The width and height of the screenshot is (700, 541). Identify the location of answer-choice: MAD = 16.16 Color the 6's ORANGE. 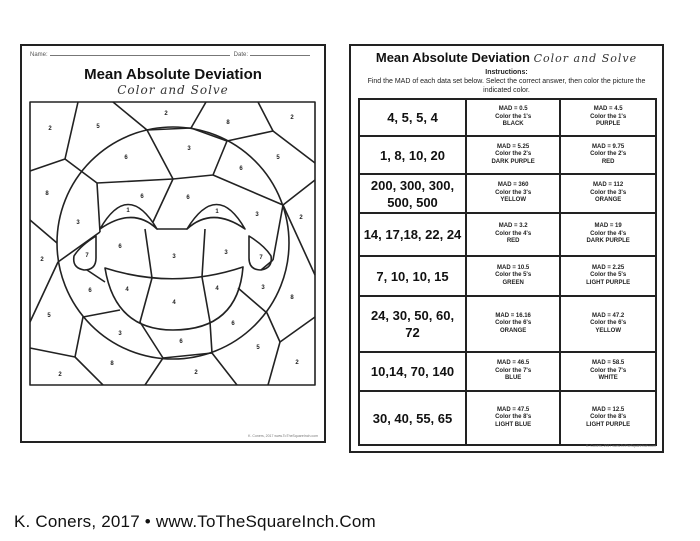
(513, 324).